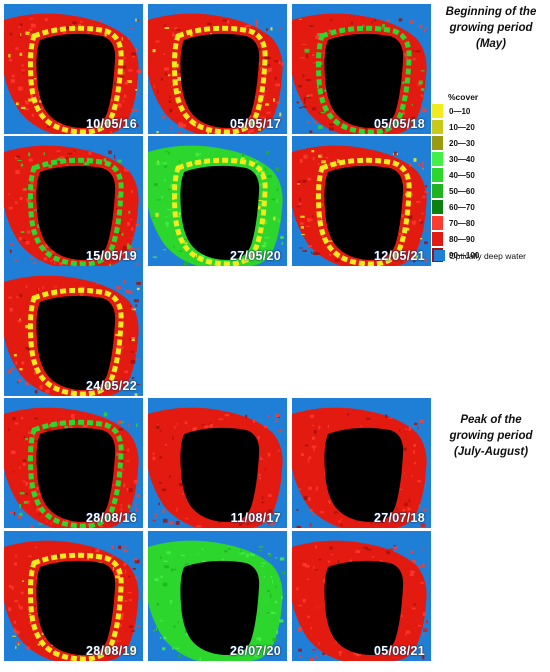 Image resolution: width=550 pixels, height=672 pixels. I want to click on legend-class-4: 40—50, so click(490, 175).